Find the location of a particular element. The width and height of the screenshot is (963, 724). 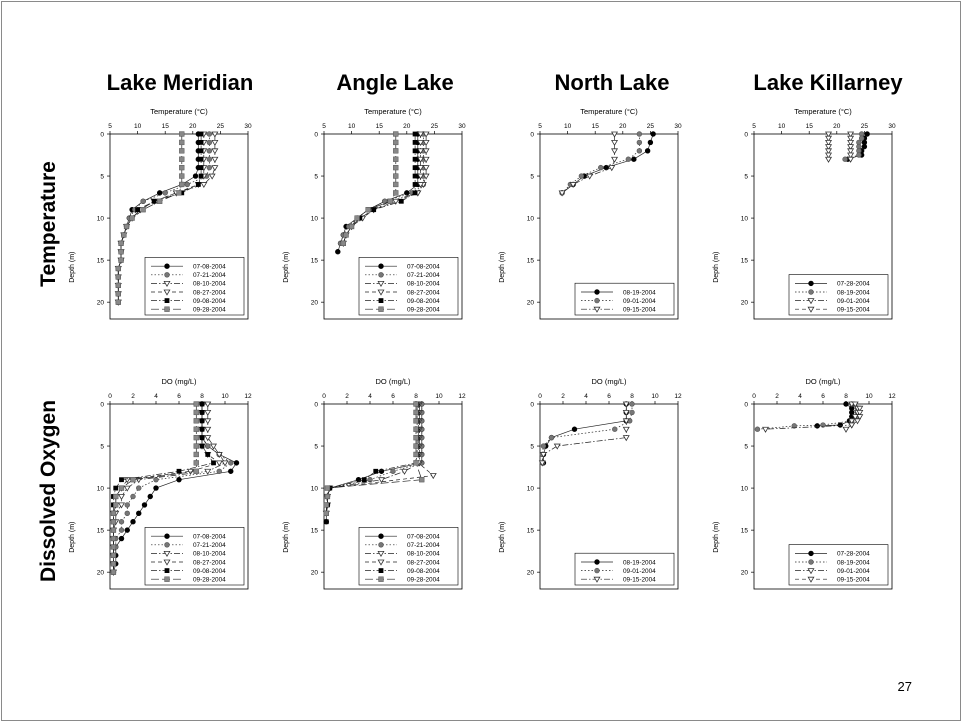

x-tick-label: 0 is located at coordinates (754, 396).